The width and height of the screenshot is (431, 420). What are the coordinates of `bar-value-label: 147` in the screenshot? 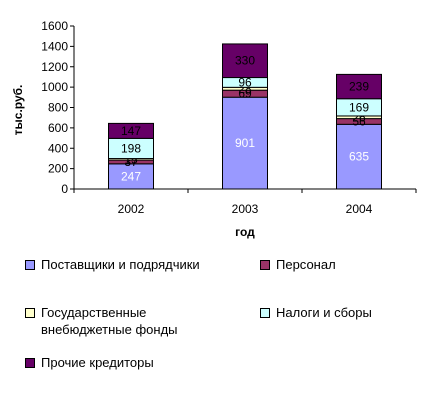 It's located at (131, 131).